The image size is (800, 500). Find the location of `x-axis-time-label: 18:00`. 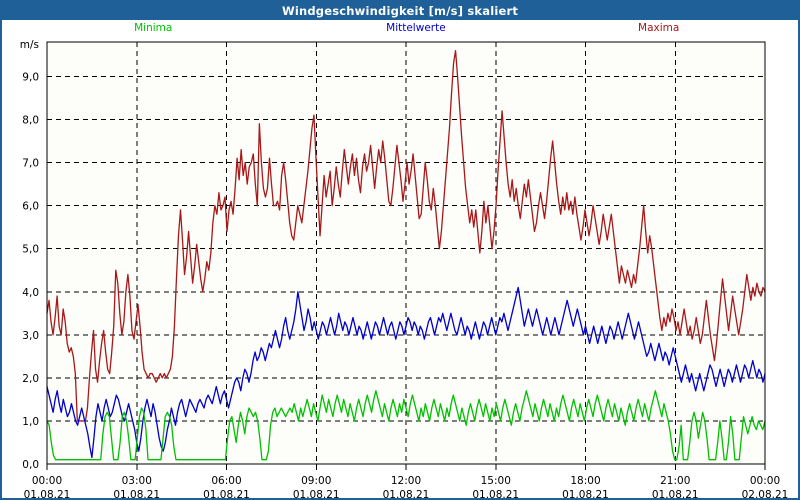

x-axis-time-label: 18:00 is located at coordinates (585, 481).